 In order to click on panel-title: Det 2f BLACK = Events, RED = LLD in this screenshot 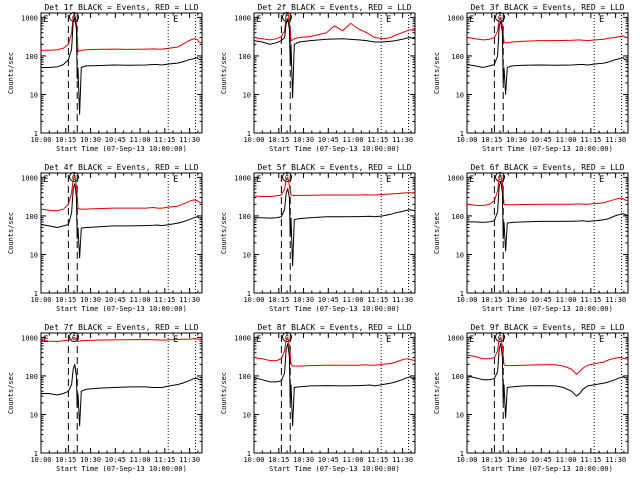, I will do `click(334, 7)`.